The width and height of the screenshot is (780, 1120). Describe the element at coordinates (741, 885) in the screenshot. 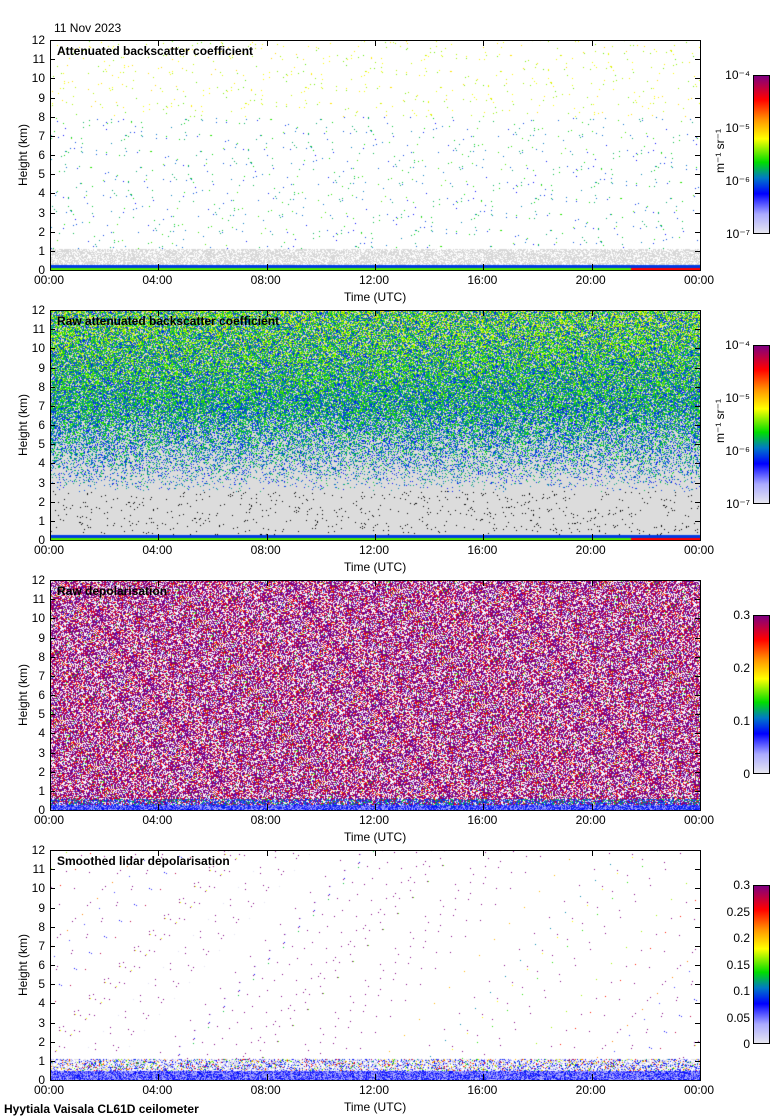

I see `colorbar-tick-label: 0.3` at that location.